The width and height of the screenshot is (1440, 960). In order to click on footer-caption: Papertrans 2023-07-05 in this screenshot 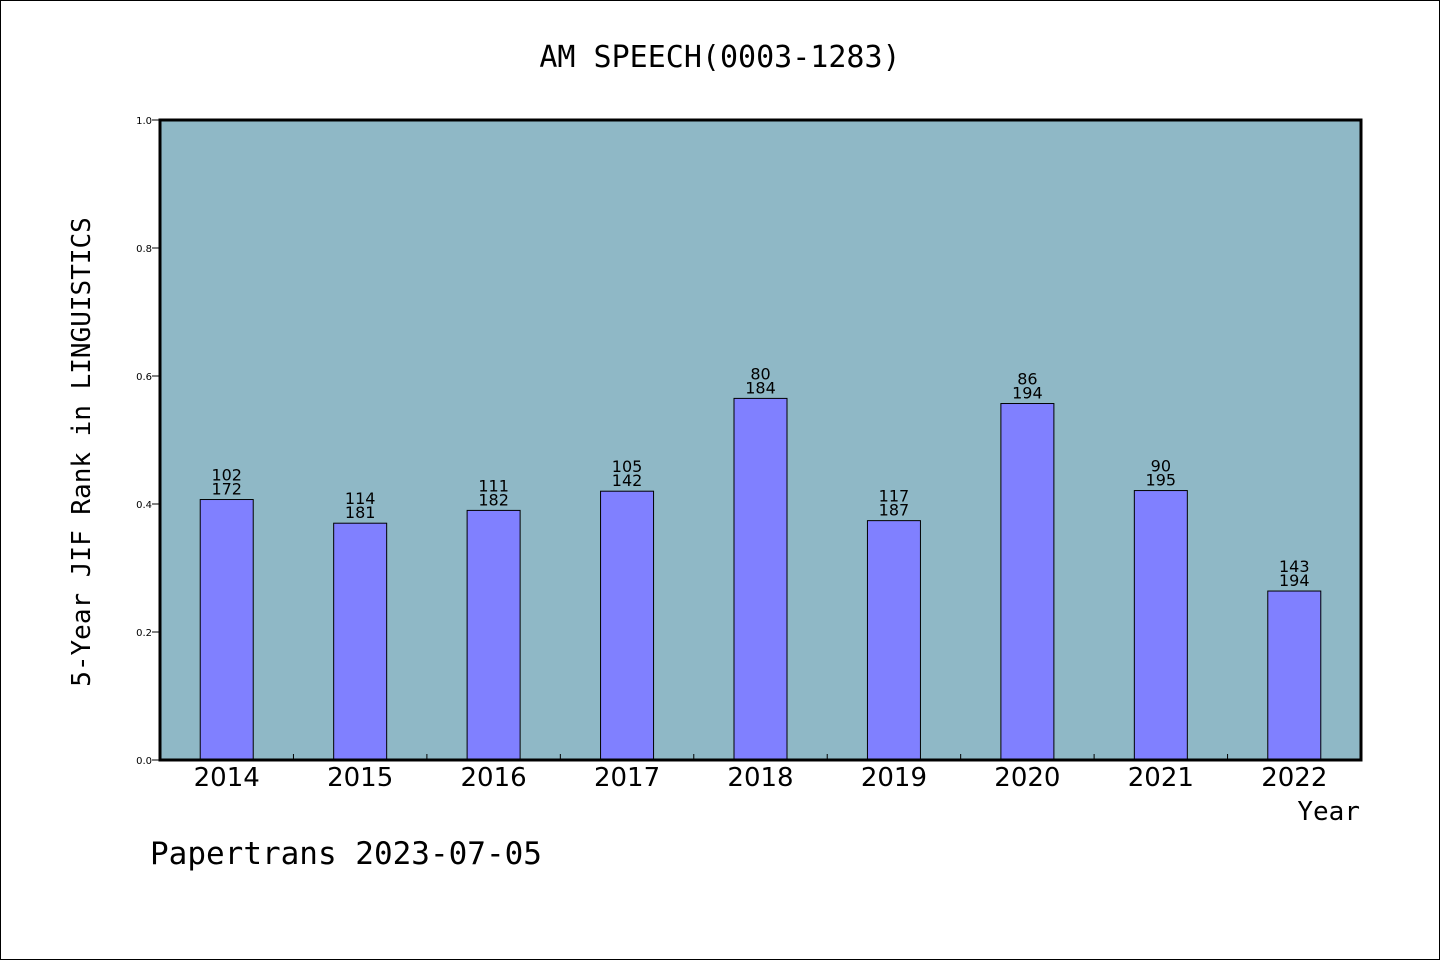, I will do `click(346, 854)`.